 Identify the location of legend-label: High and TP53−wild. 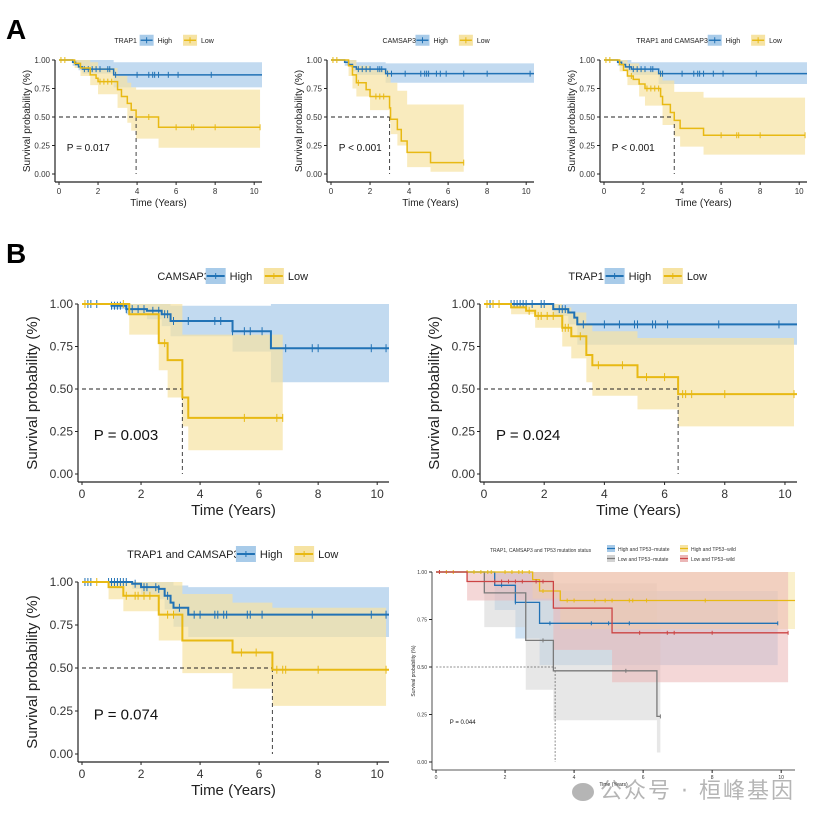
(713, 550).